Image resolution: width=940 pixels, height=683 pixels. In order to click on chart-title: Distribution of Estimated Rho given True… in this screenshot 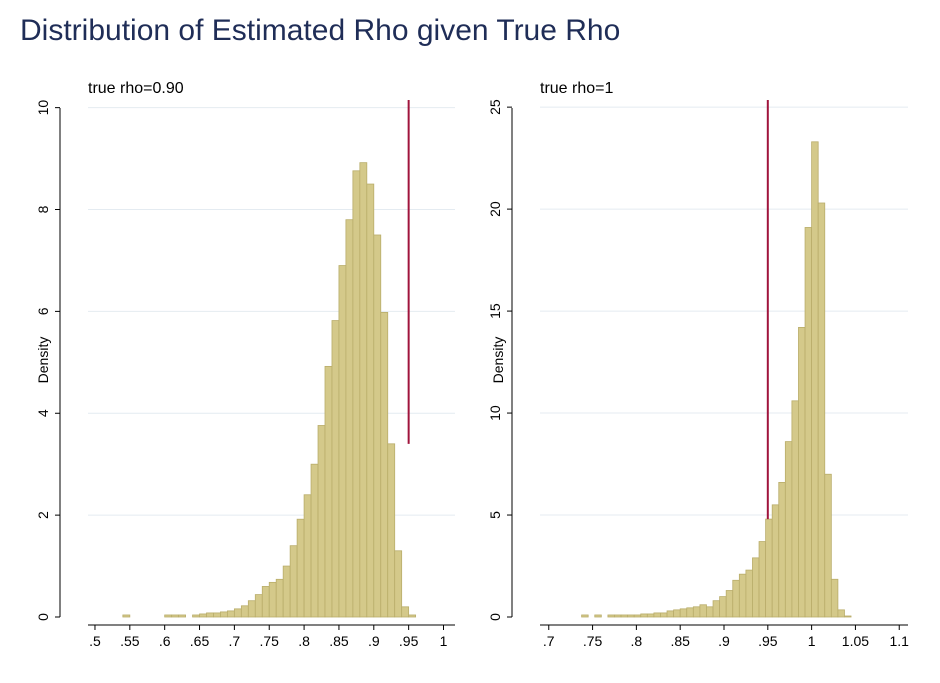, I will do `click(320, 30)`.